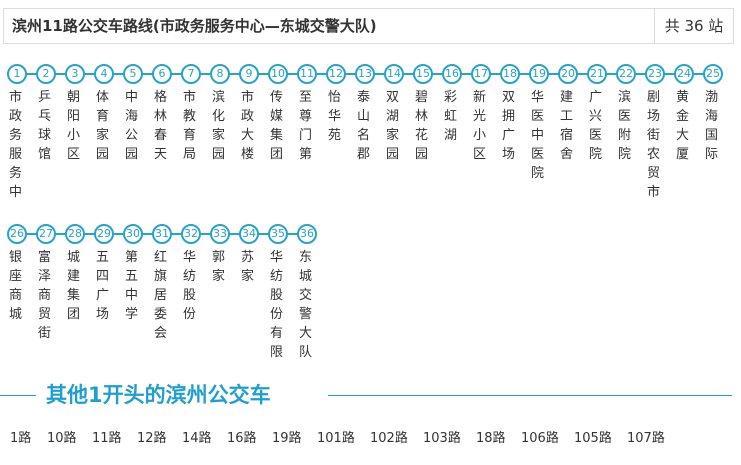 The image size is (741, 465). Describe the element at coordinates (104, 74) in the screenshot. I see `stop-number: 4` at that location.